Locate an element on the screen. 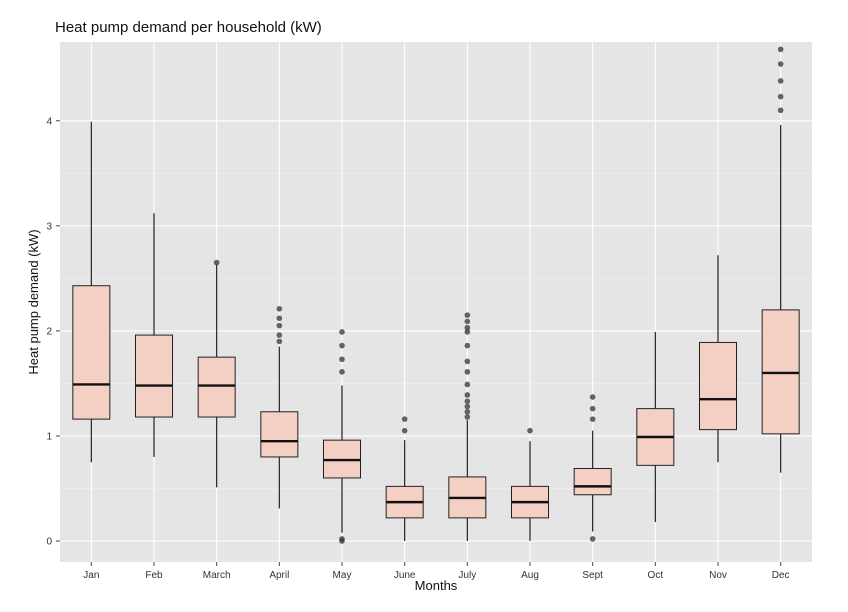  chart-title: Heat pump demand per household (kW) is located at coordinates (188, 27).